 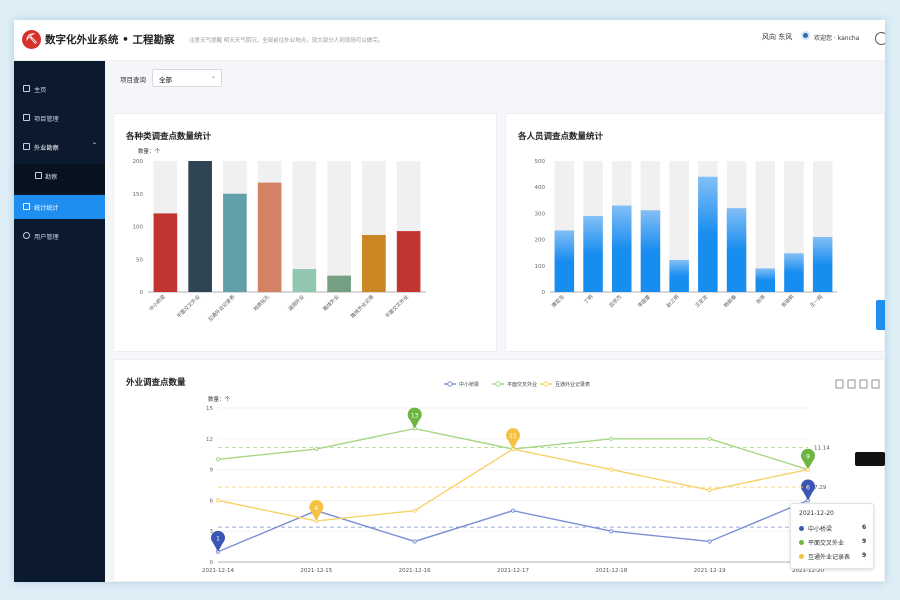 I want to click on chevron-up-icon: ⌃, so click(x=95, y=145).